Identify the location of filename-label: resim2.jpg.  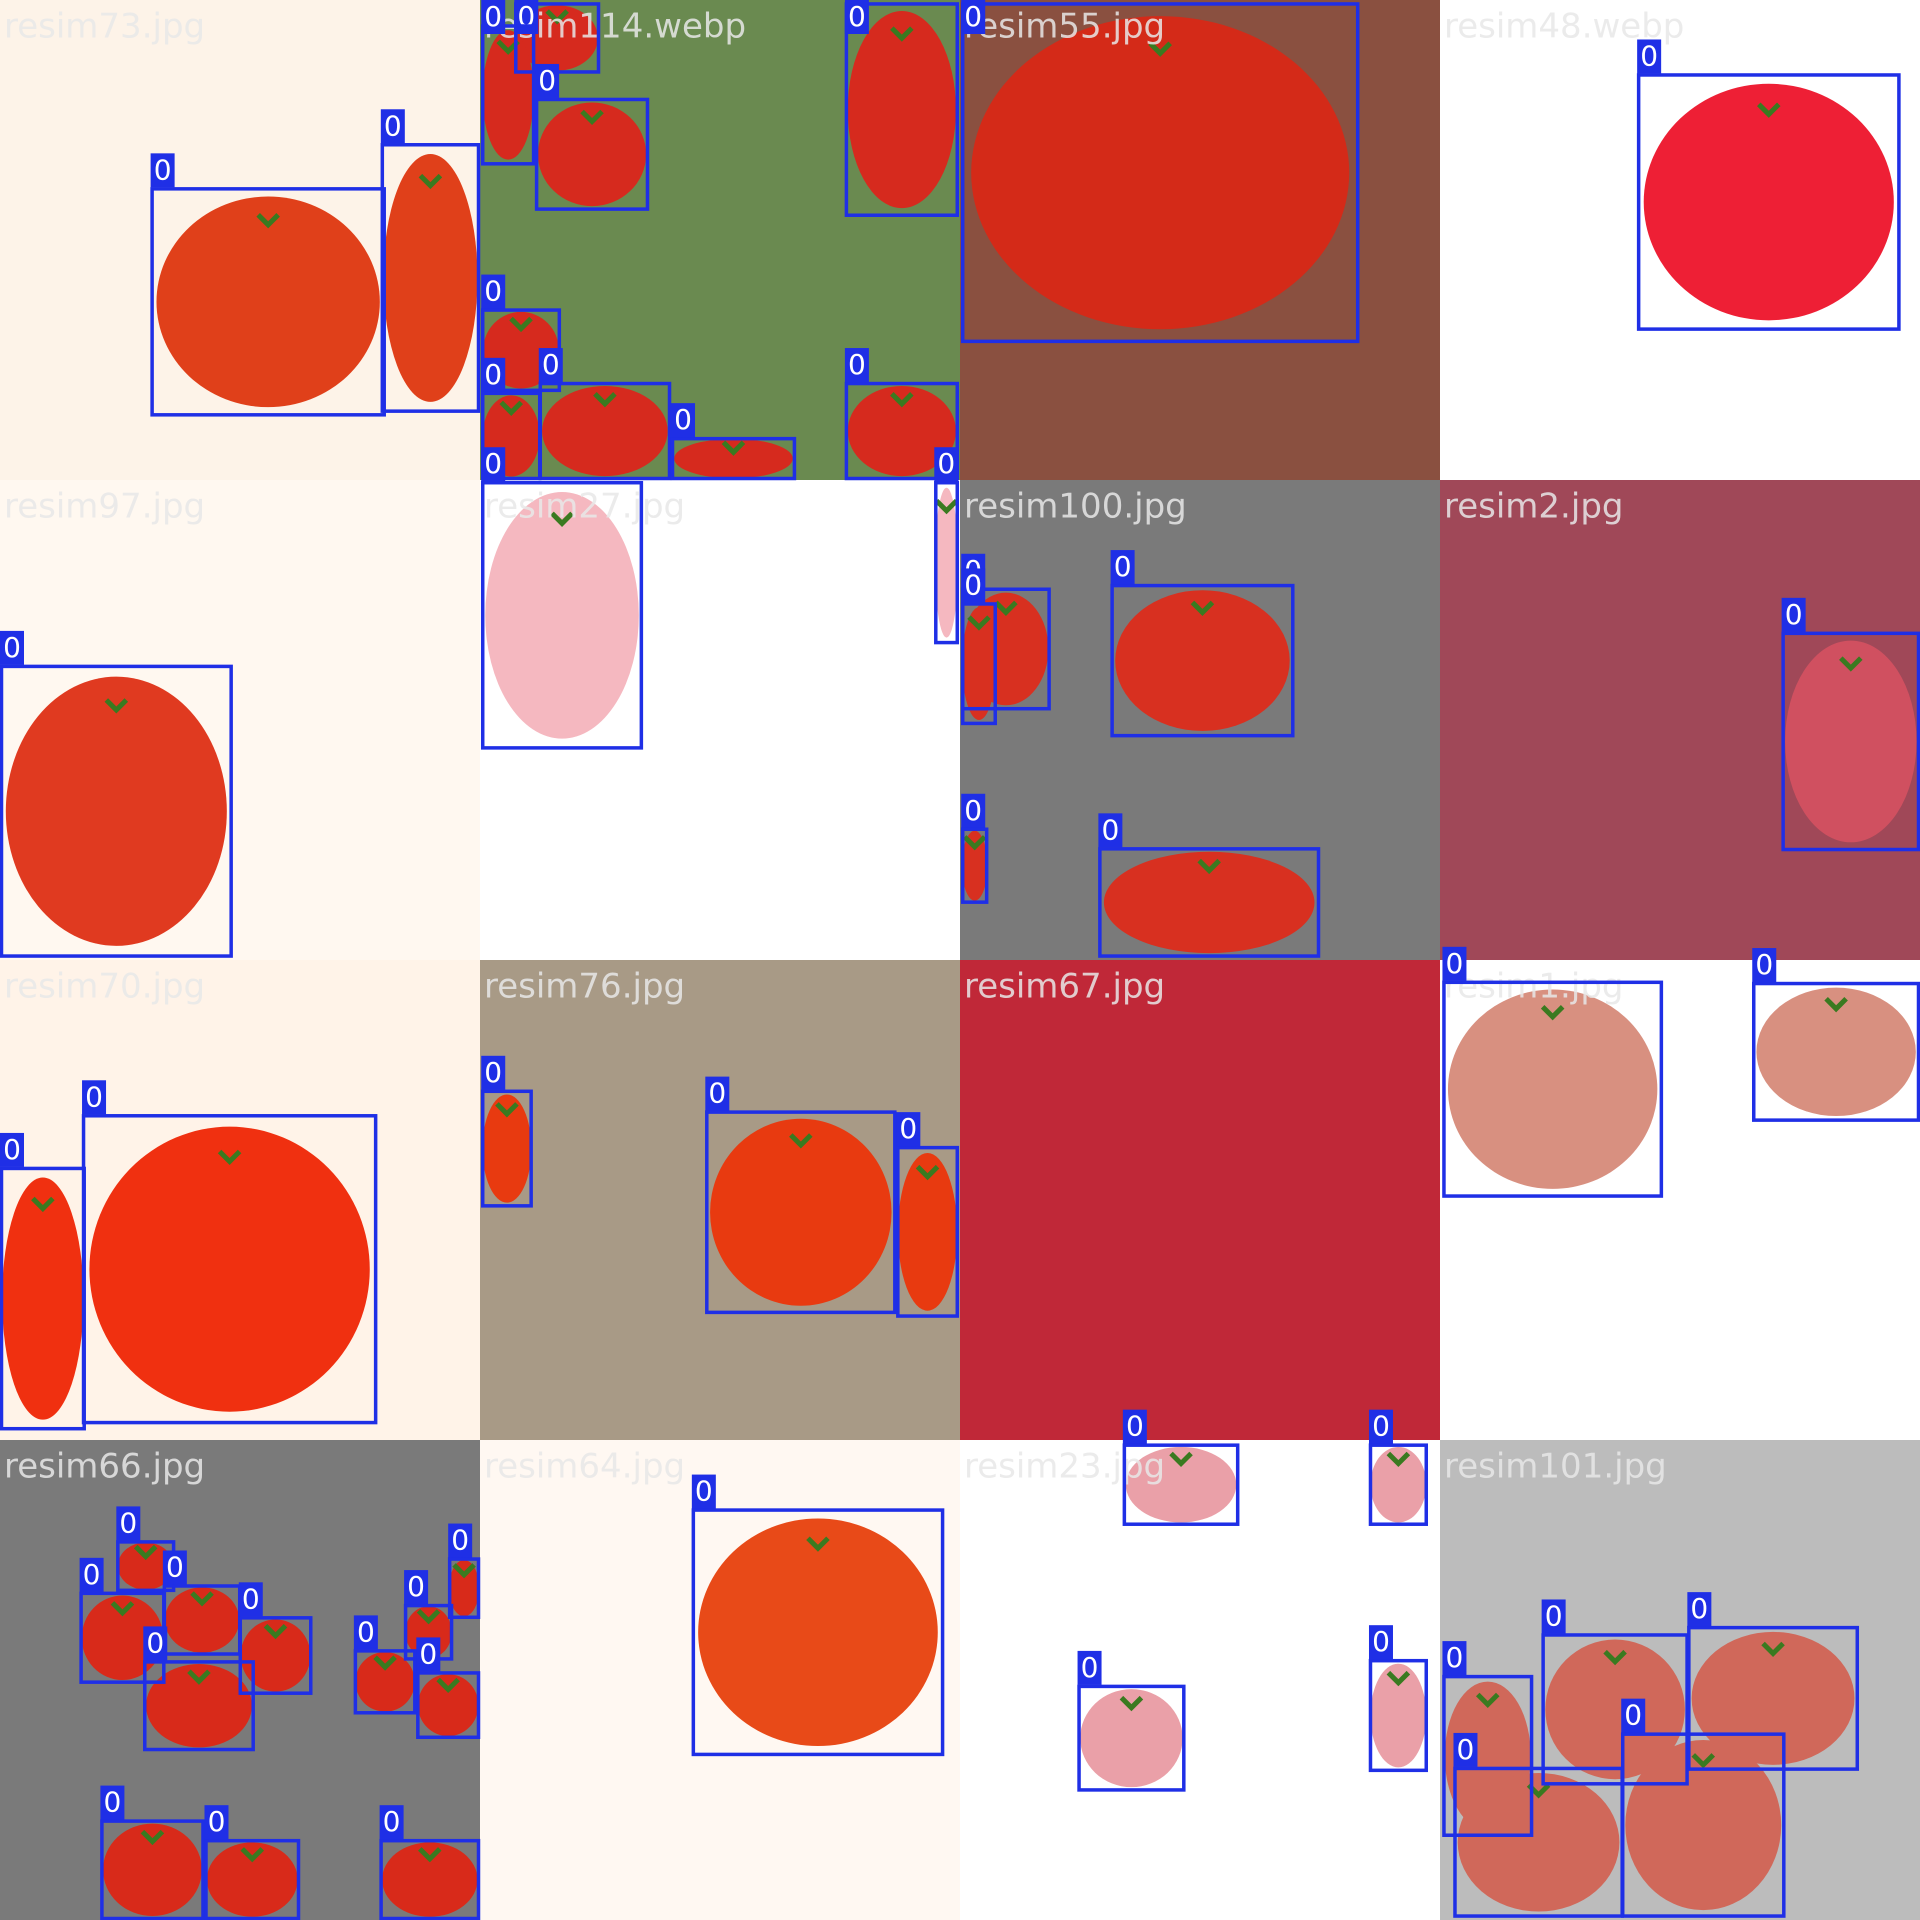
(1533, 507).